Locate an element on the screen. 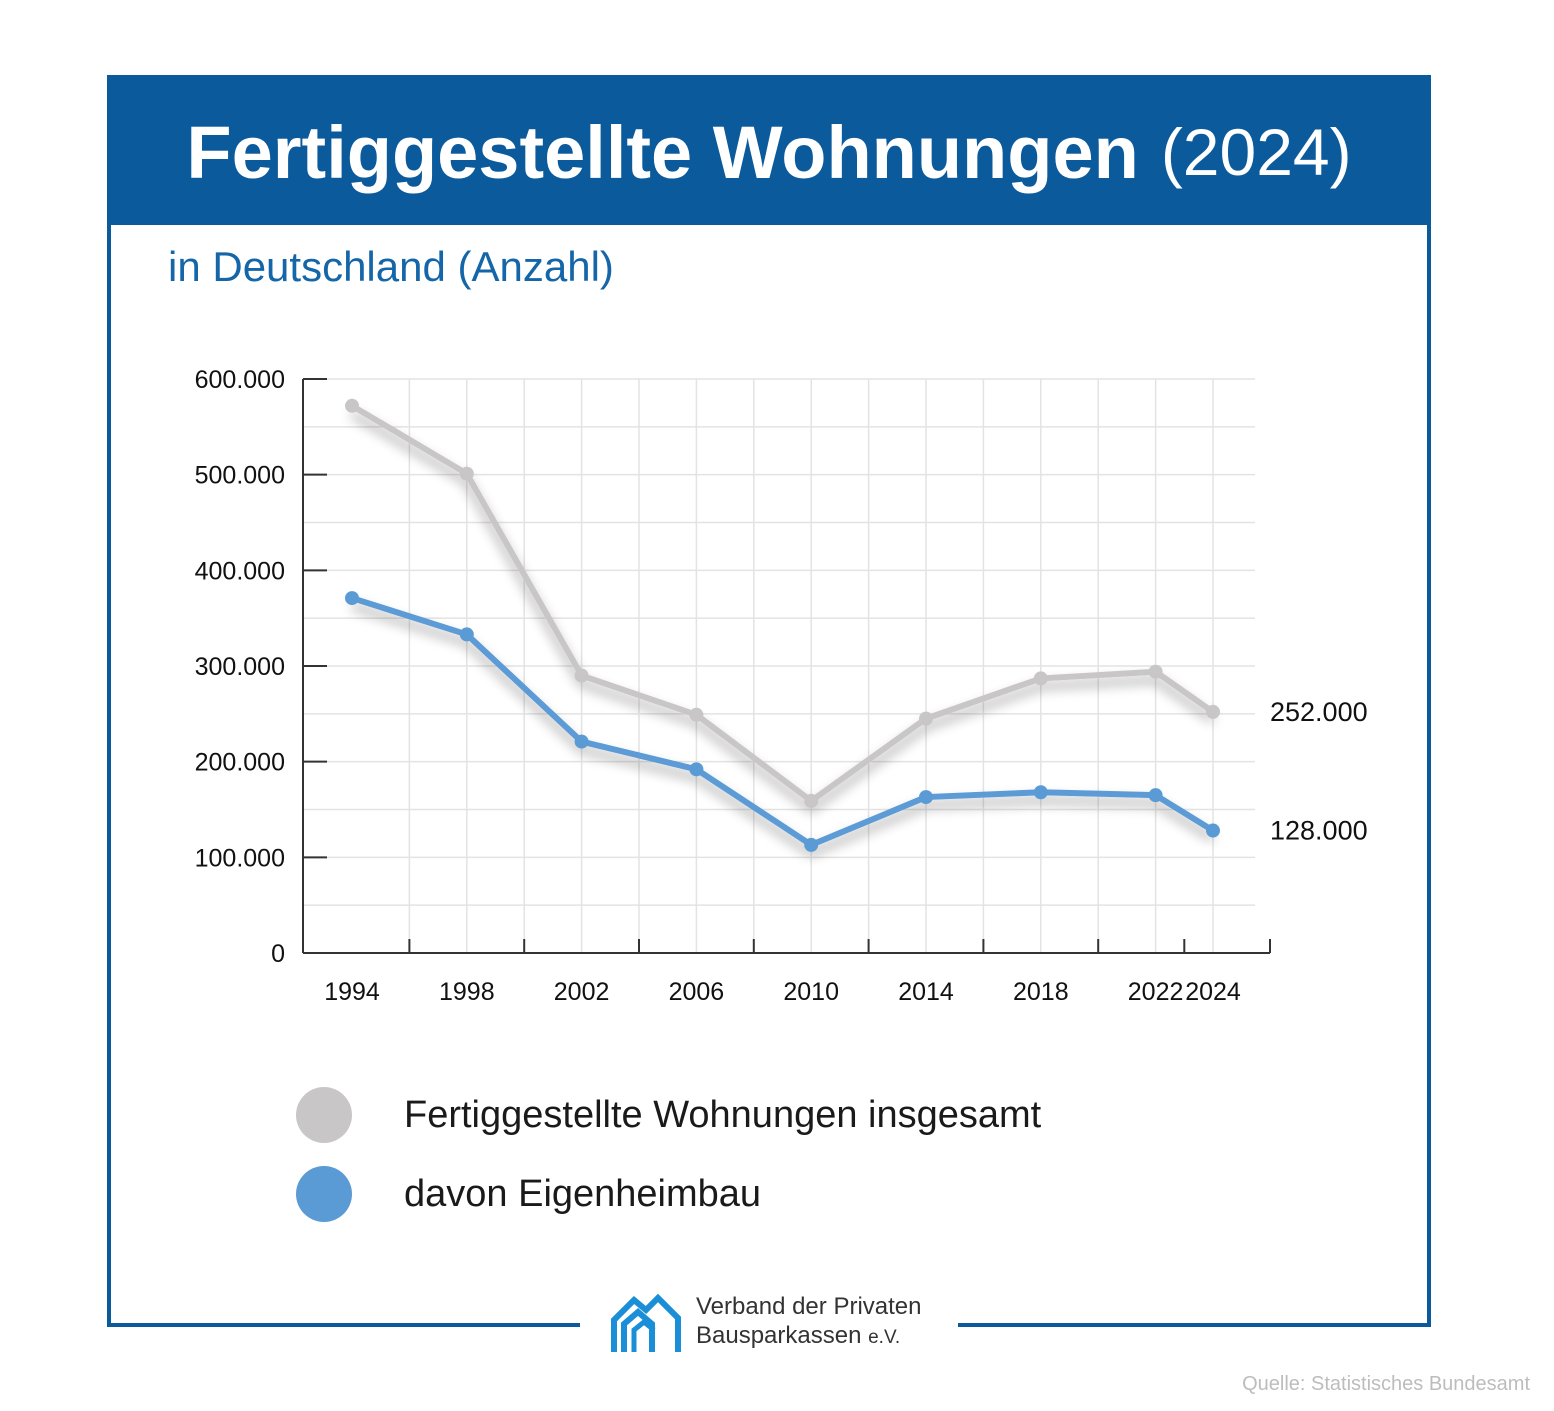 The width and height of the screenshot is (1554, 1411). chart-title-year: (2024) is located at coordinates (1256, 152).